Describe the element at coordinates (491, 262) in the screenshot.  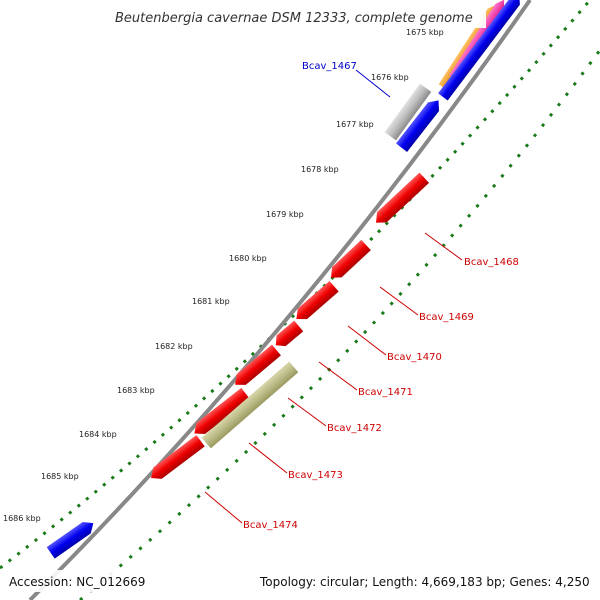
I see `gene-label-bcav1468: Bcav_1468` at that location.